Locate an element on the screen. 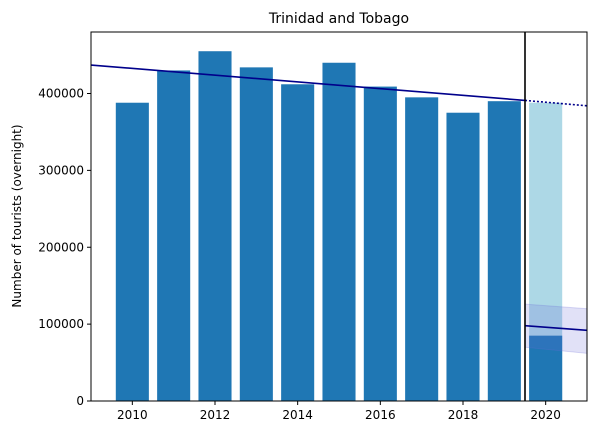  bar-2013 is located at coordinates (256, 234).